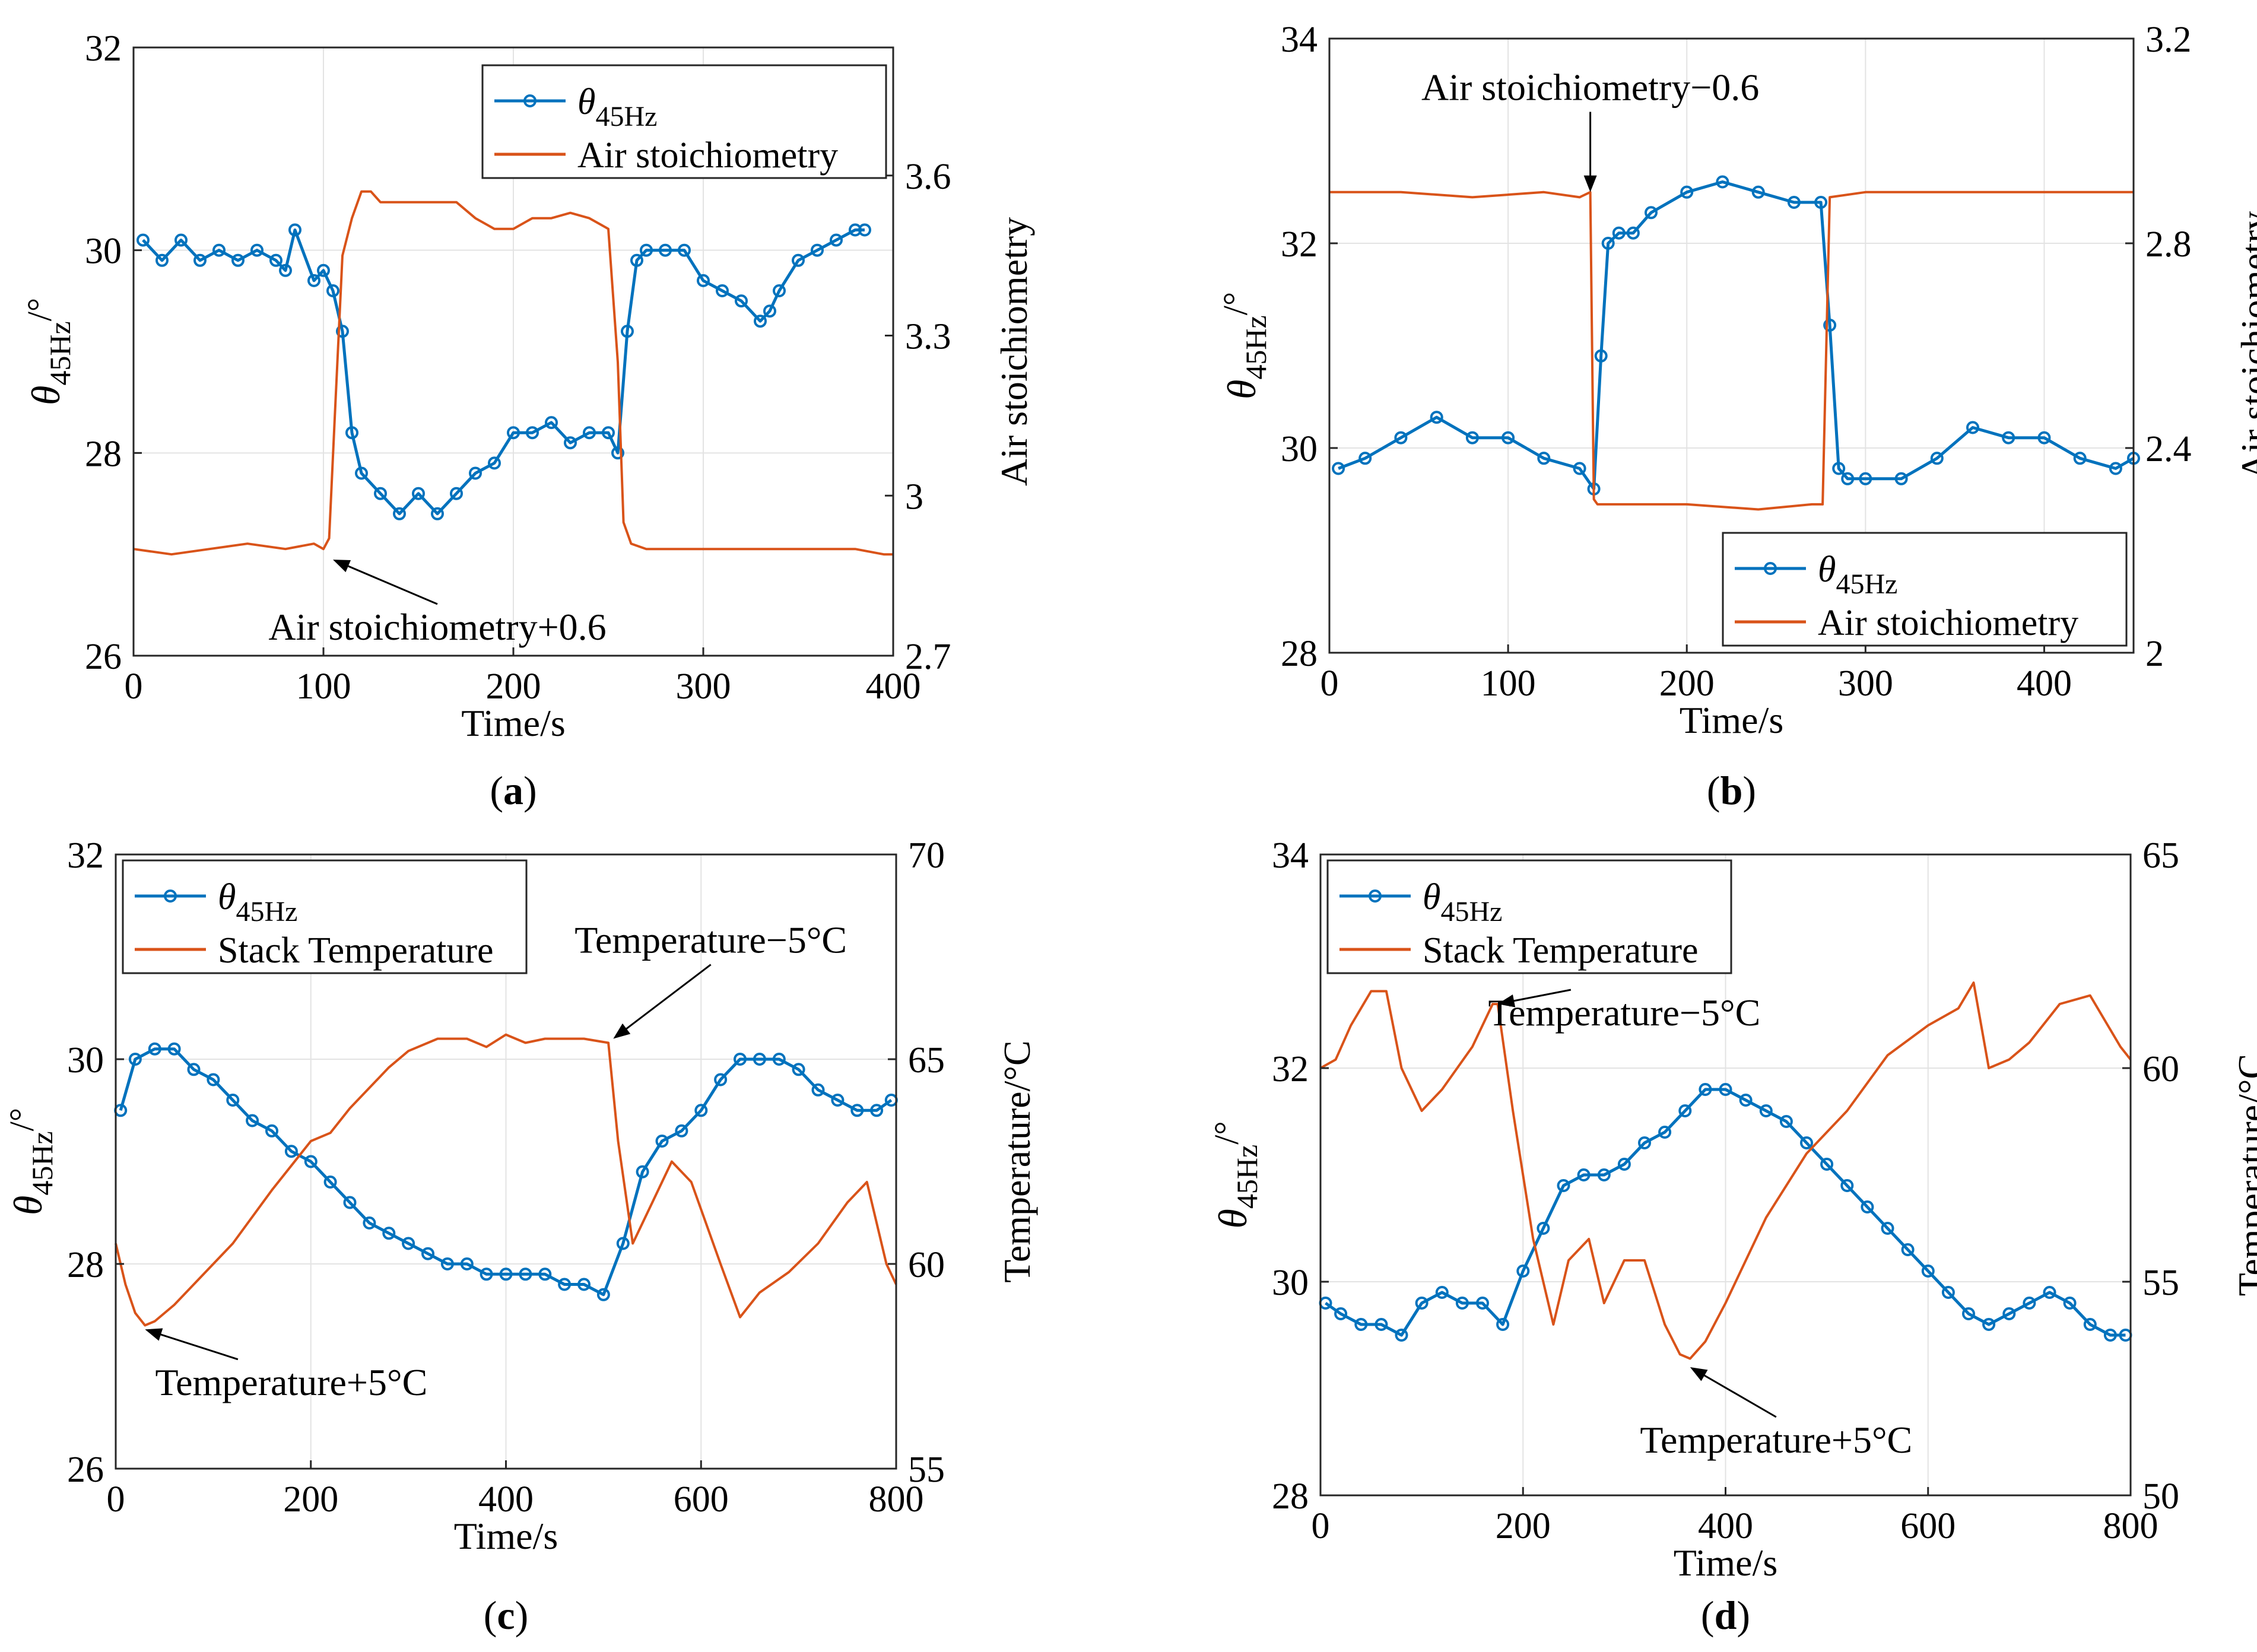  Describe the element at coordinates (325, 916) in the screenshot. I see `legend-box` at that location.